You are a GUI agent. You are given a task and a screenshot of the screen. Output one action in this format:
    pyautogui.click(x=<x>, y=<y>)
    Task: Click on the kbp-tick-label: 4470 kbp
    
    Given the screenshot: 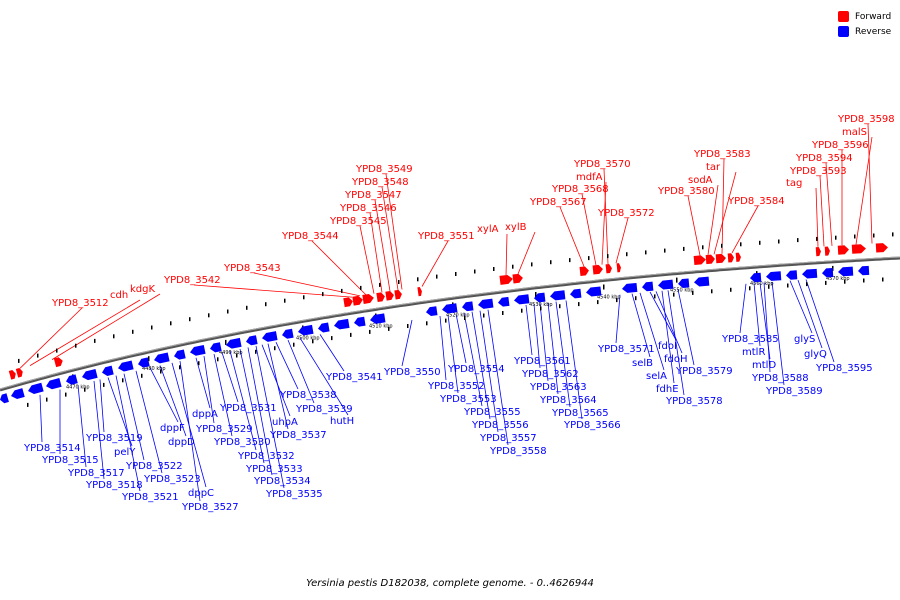 What is the action you would take?
    pyautogui.click(x=78, y=387)
    